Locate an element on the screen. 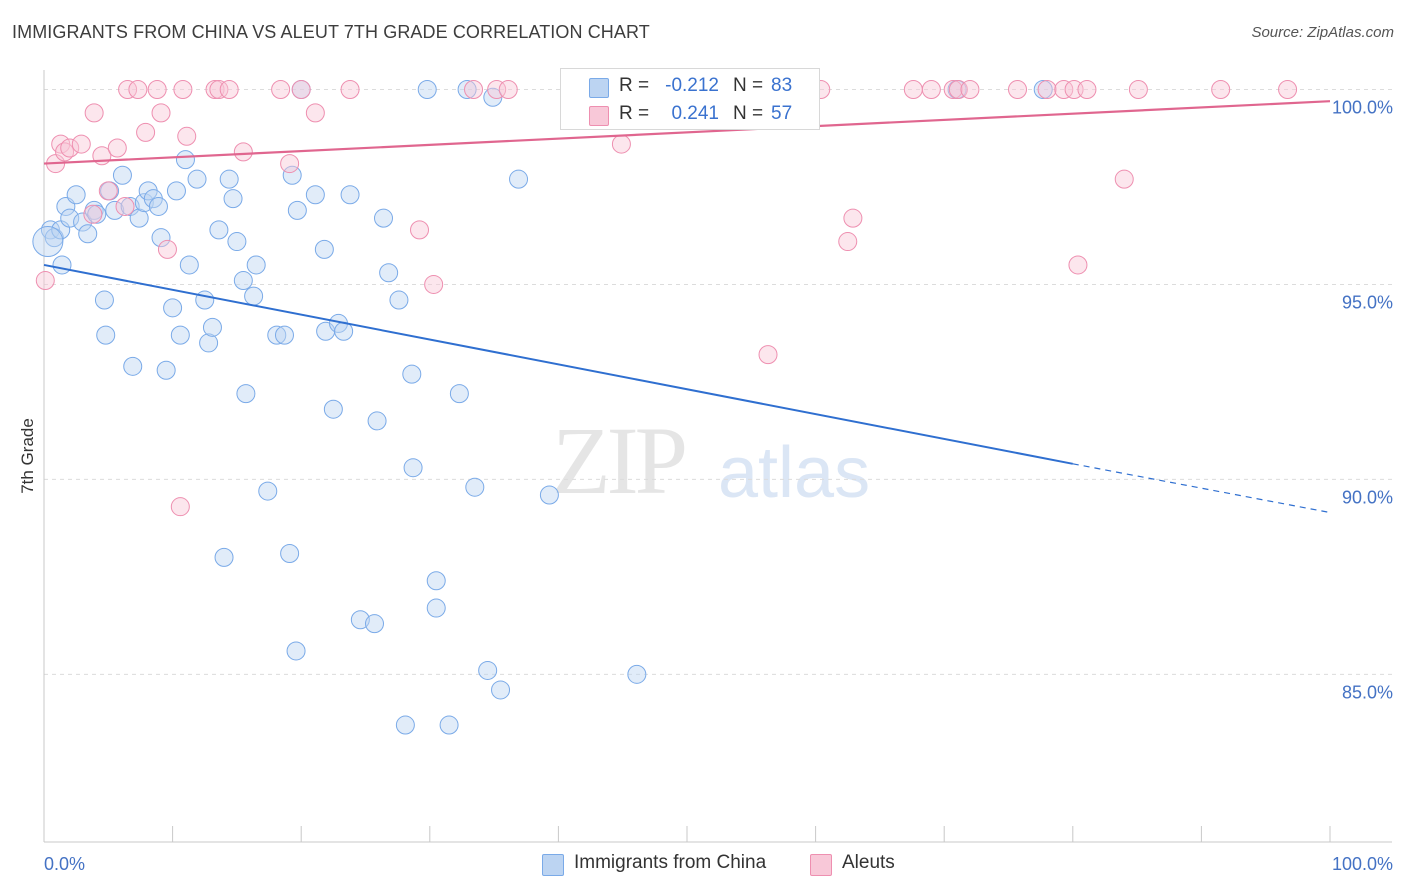  watermark-atlas: atlas is located at coordinates (794, 473).